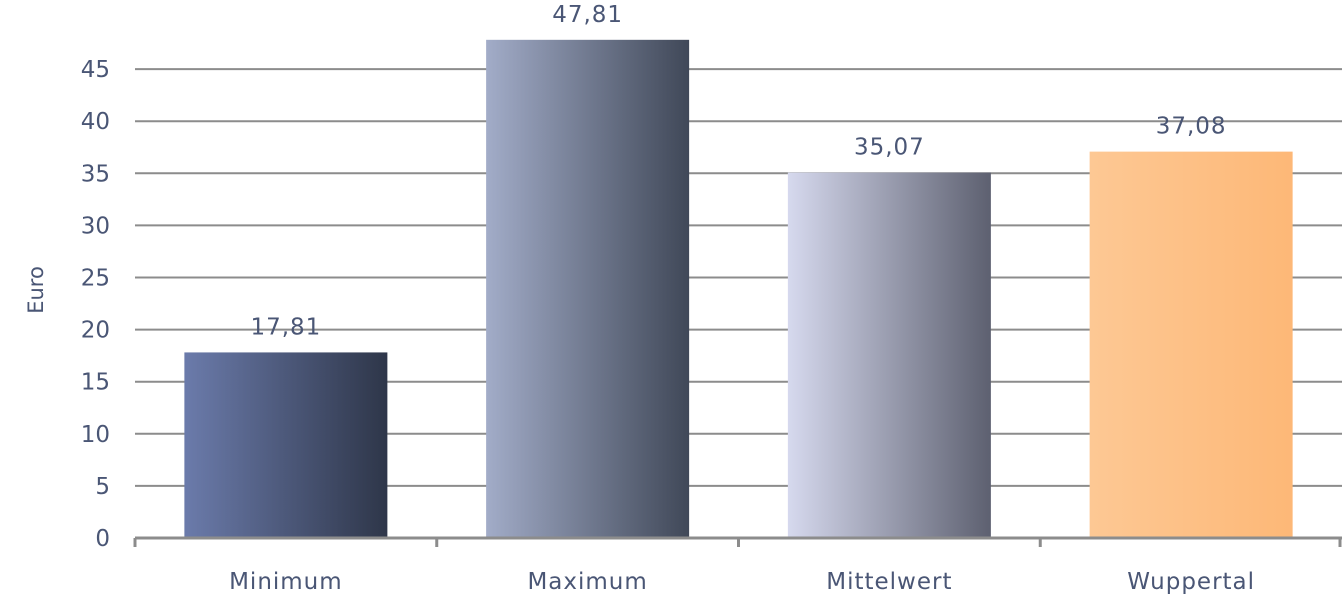  Describe the element at coordinates (889, 582) in the screenshot. I see `category-label: Mittelwert` at that location.